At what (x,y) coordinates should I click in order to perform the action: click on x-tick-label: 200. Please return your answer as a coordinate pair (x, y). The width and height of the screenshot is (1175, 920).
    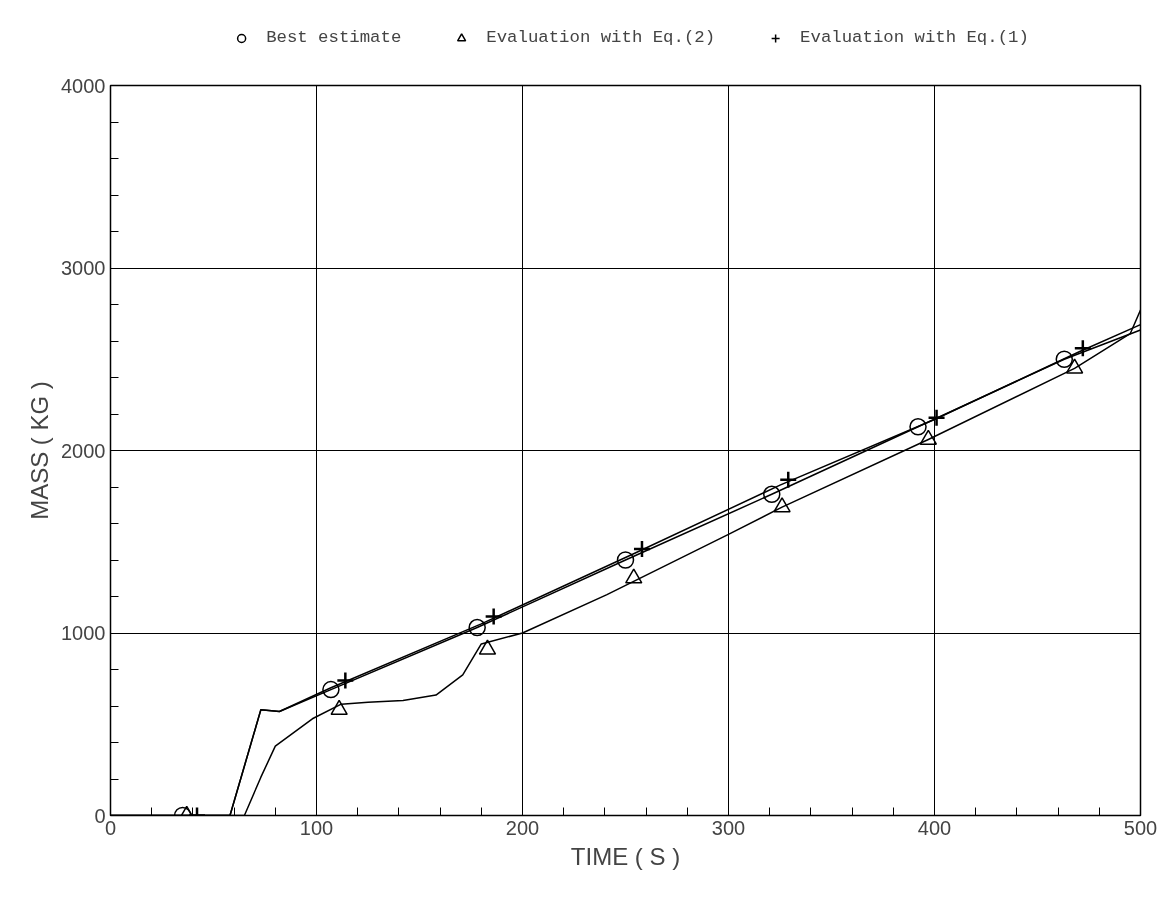
    Looking at the image, I should click on (522, 827).